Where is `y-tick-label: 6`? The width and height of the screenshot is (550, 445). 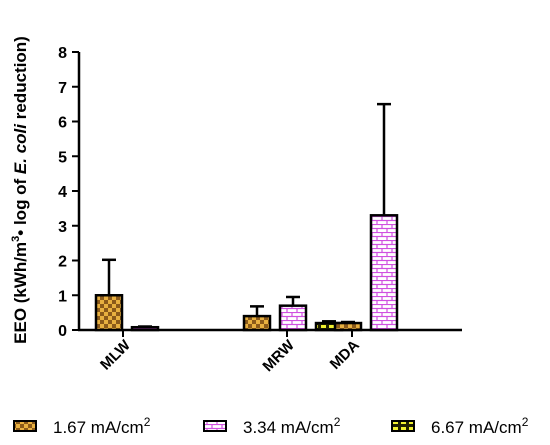 y-tick-label: 6 is located at coordinates (62, 123).